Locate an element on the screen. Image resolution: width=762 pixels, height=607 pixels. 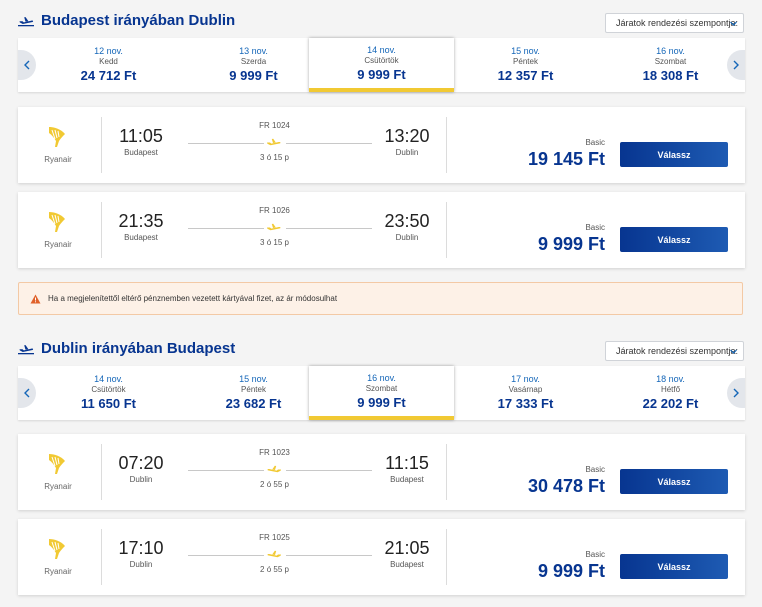
outbound-date-cell: 16 nov. Szombat 18 308 Ft is located at coordinates (670, 65).